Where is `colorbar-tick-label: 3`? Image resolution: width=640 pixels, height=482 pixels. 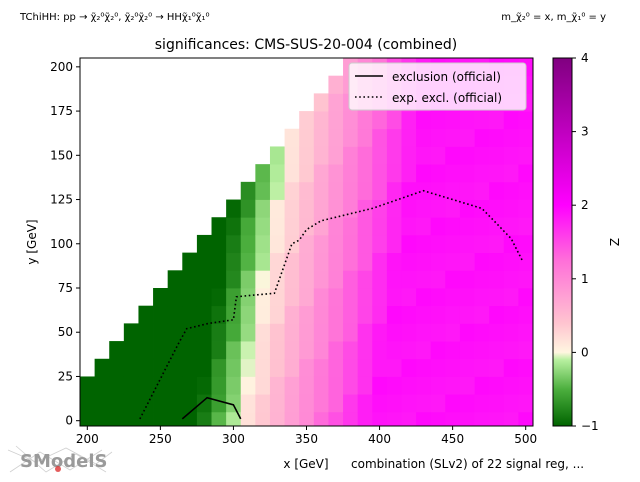 colorbar-tick-label: 3 is located at coordinates (585, 132).